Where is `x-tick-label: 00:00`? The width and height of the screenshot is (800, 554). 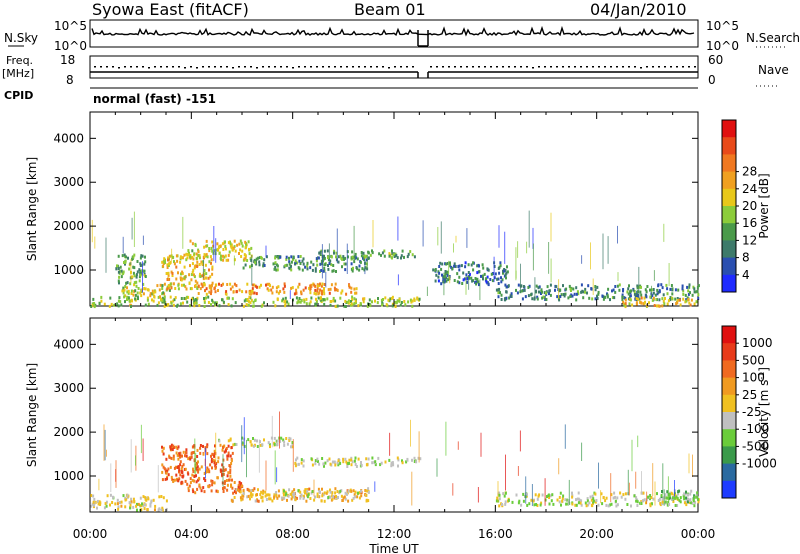
x-tick-label: 00:00 is located at coordinates (90, 534).